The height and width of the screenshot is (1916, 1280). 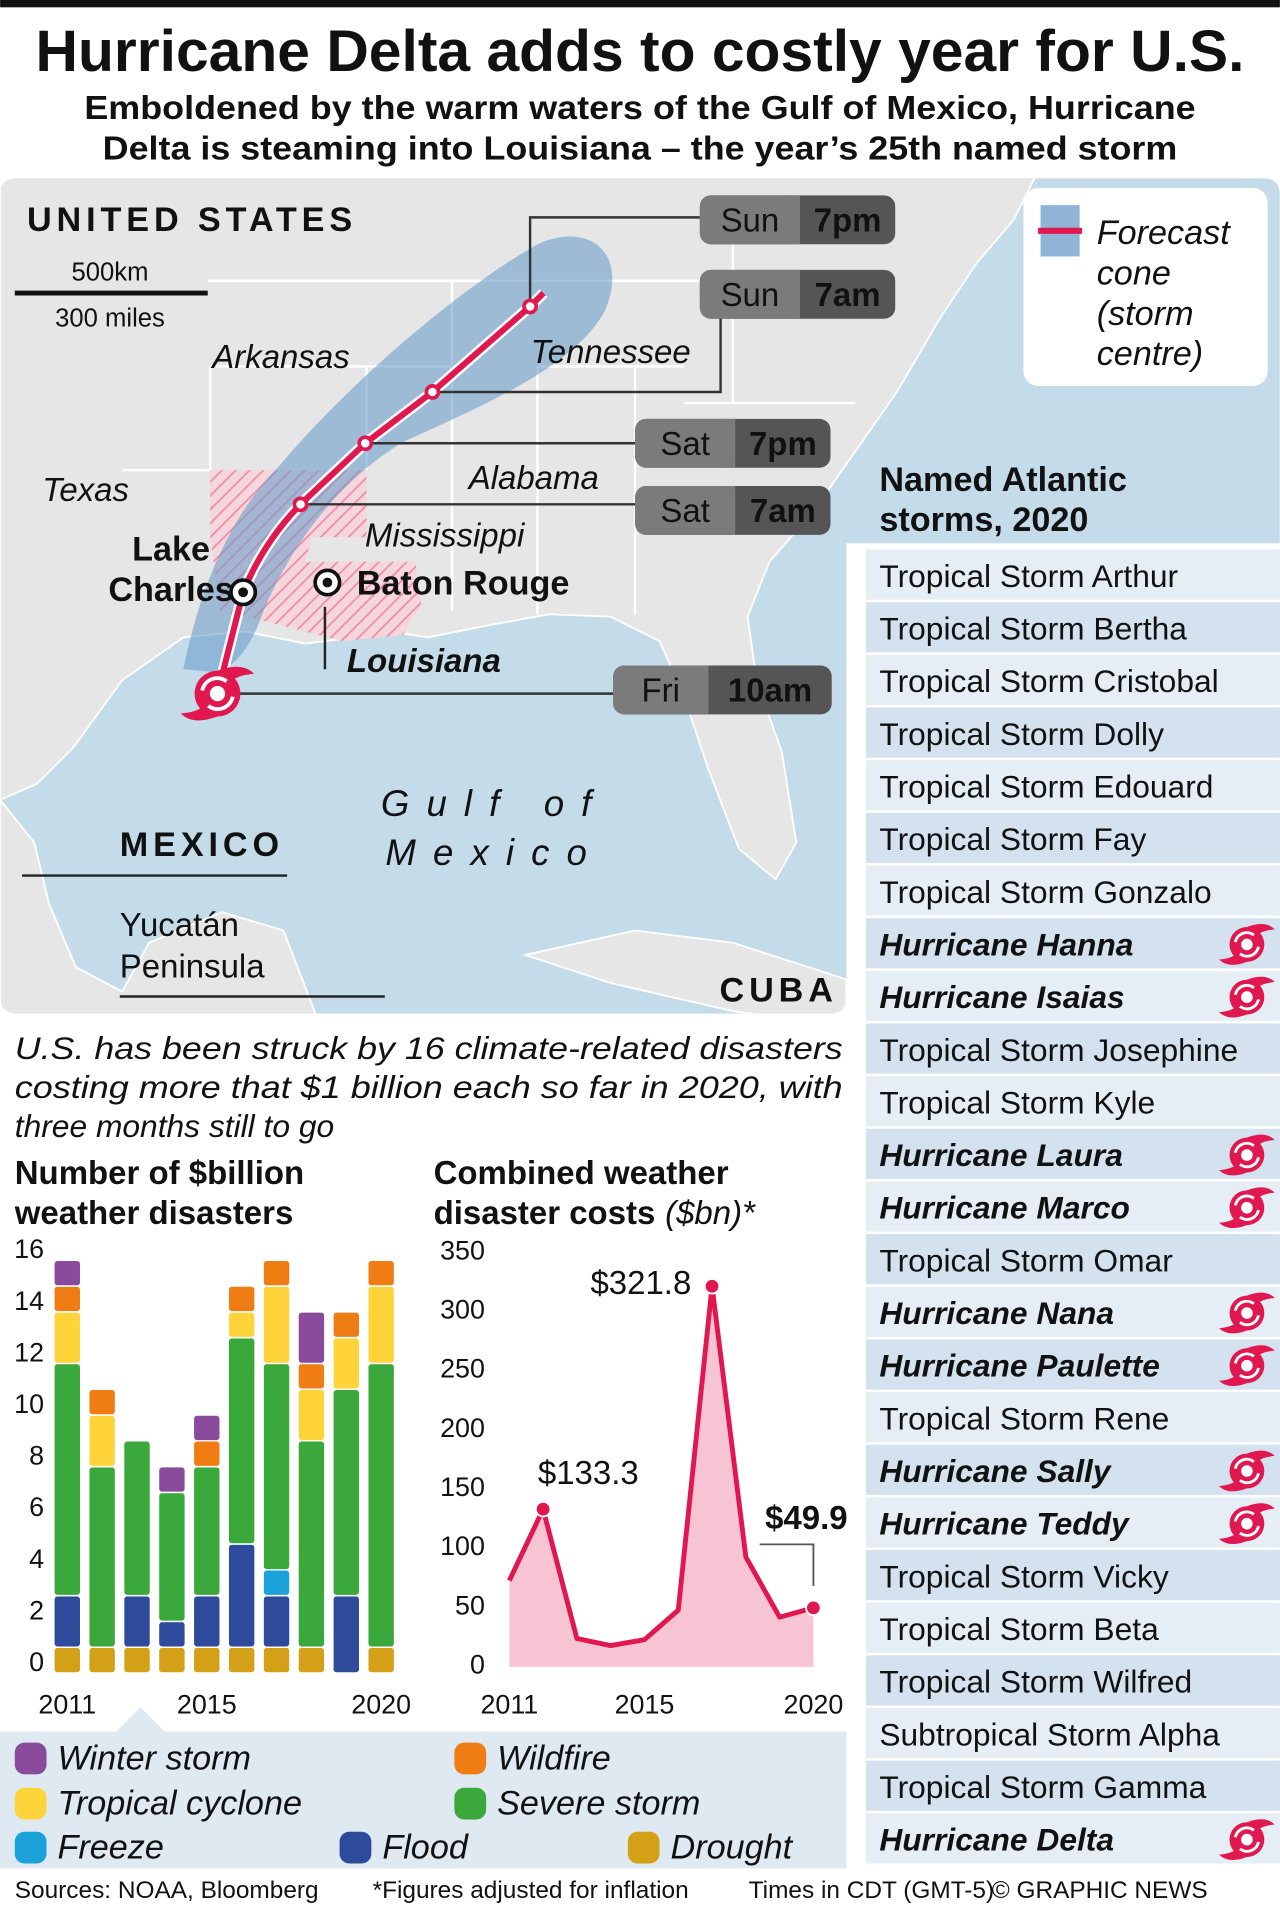 What do you see at coordinates (1145, 314) in the screenshot?
I see `legend-text: (storm` at bounding box center [1145, 314].